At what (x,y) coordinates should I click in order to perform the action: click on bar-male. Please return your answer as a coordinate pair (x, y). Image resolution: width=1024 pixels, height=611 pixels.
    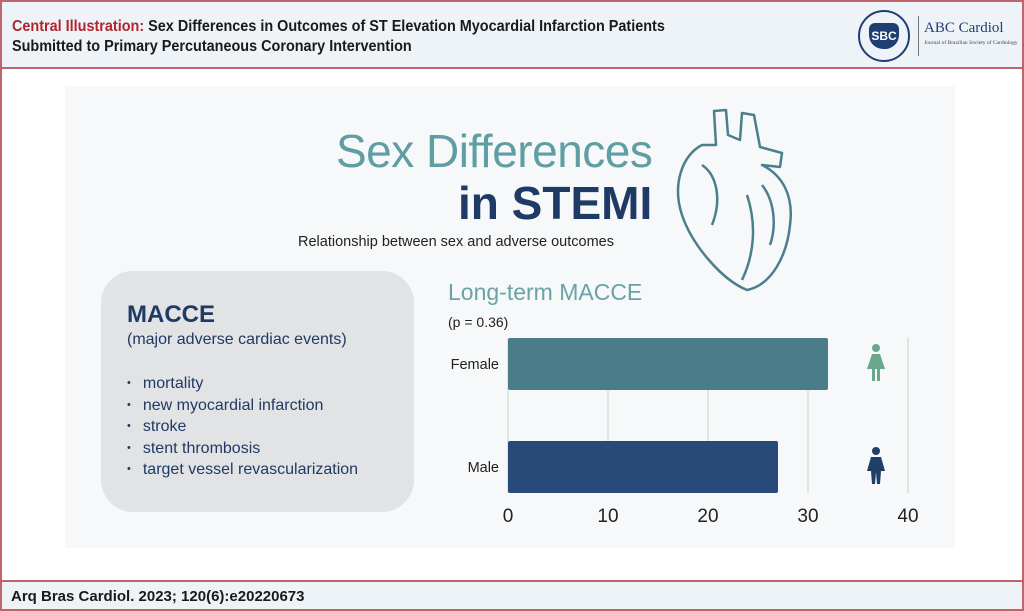
    Looking at the image, I should click on (643, 467).